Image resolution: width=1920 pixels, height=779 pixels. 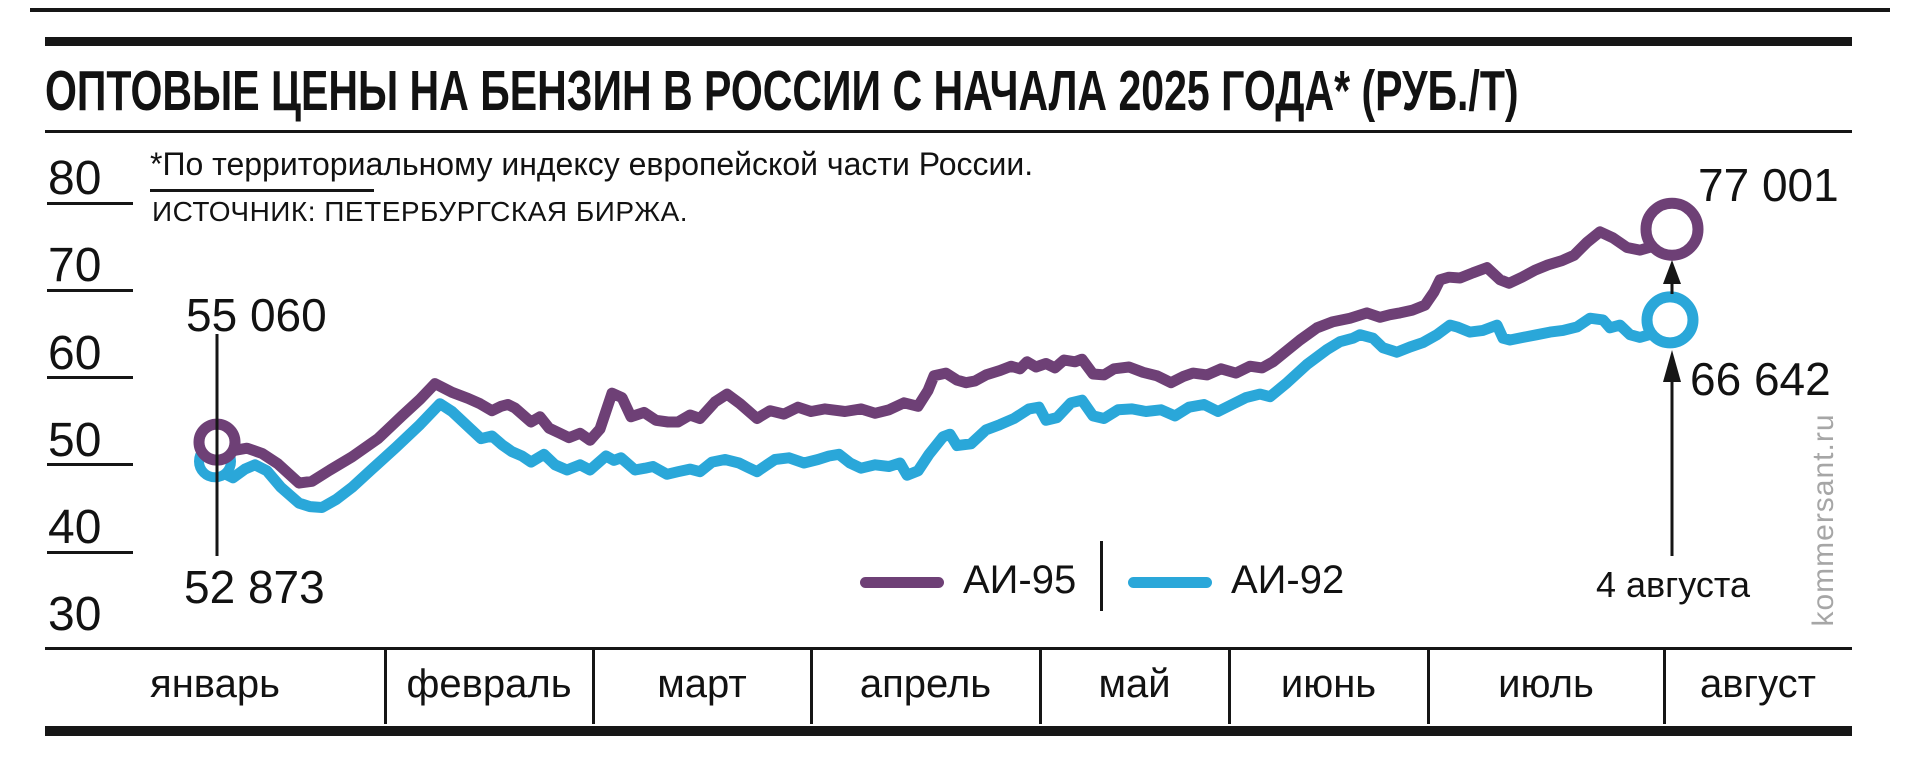 What do you see at coordinates (75, 353) in the screenshot?
I see `y-tick-label-60: 60` at bounding box center [75, 353].